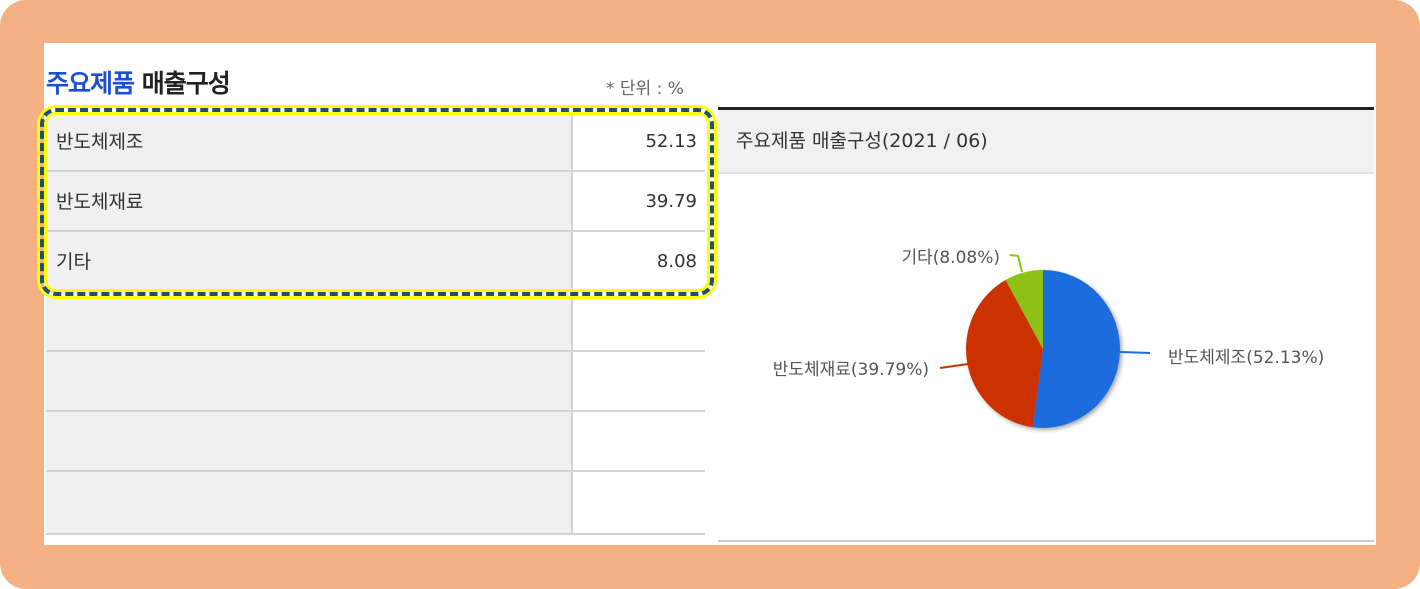 This screenshot has height=589, width=1420. I want to click on slice-label-2: 기타(8.08%), so click(950, 258).